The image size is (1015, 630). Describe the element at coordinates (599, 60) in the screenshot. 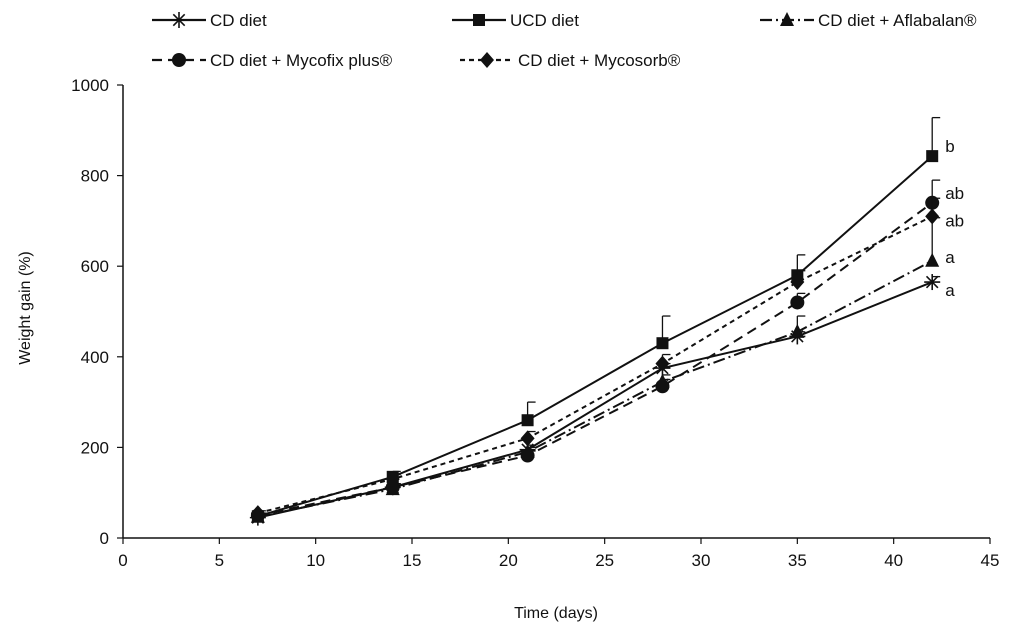

I see `legend-label: CD diet + Mycosorb®` at that location.